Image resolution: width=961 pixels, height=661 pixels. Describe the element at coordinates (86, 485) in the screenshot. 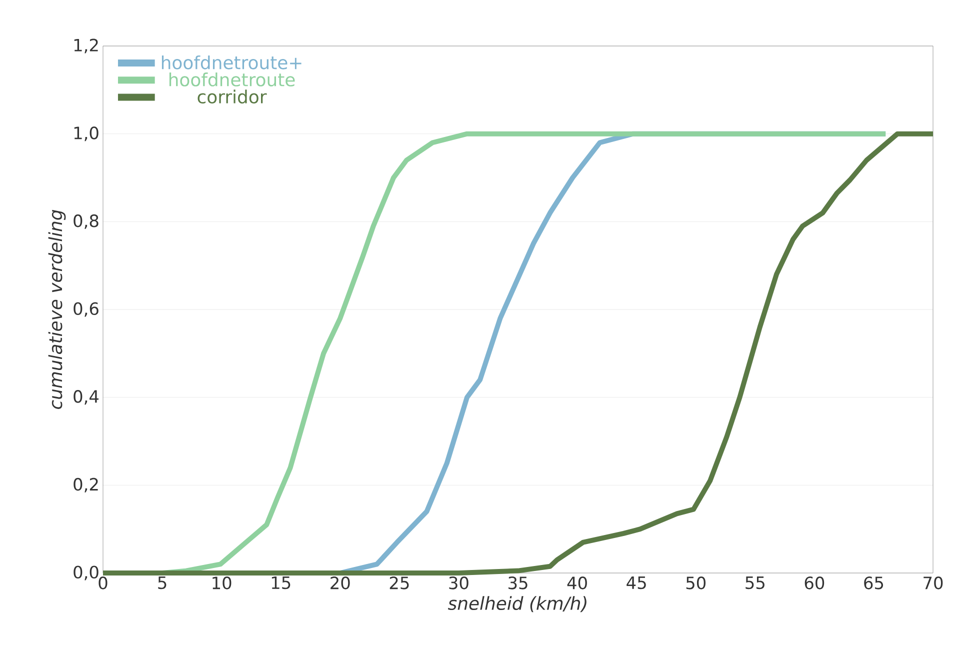

I see `y-tick-label: 0,2` at that location.